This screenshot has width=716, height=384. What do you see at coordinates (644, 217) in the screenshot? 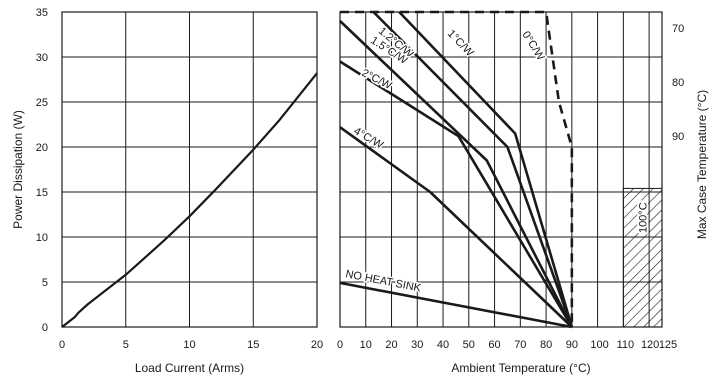
I see `hatched-region-label: 100°C` at bounding box center [644, 217].